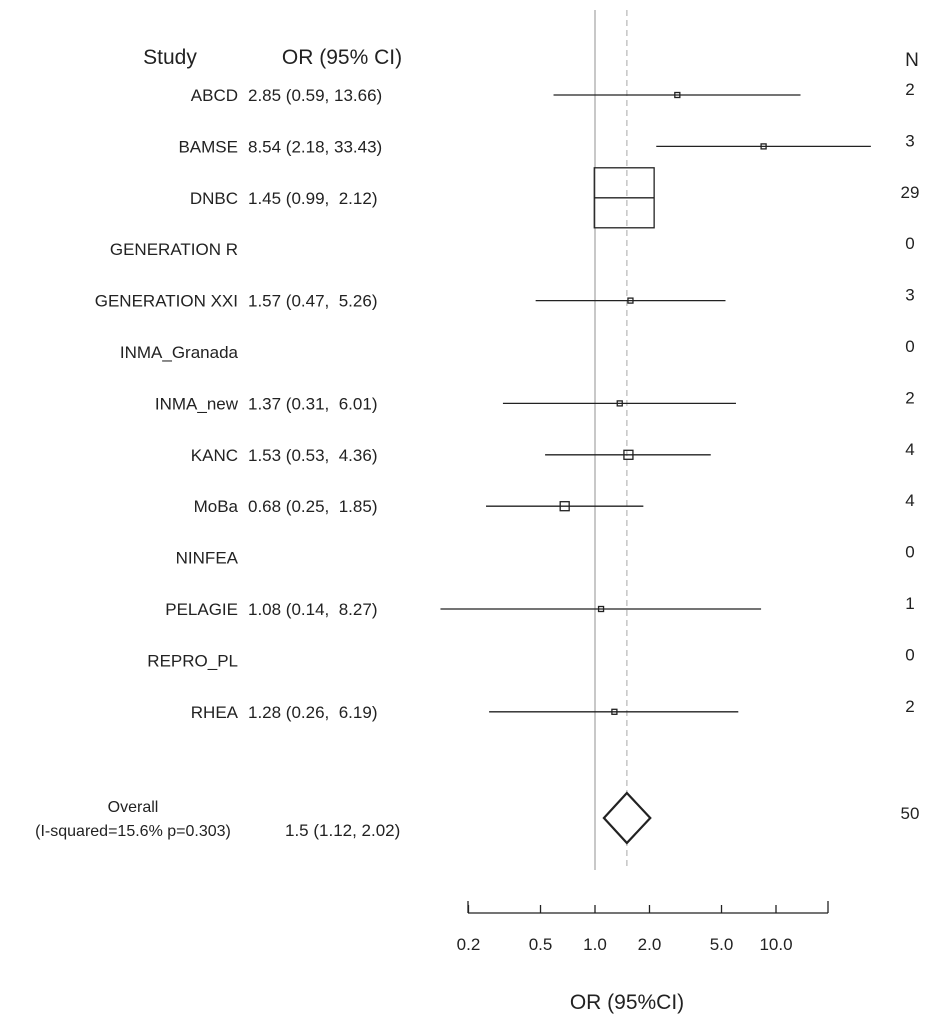 Image resolution: width=931 pixels, height=1026 pixels. Describe the element at coordinates (512, 246) in the screenshot. I see `study-row: GENERATION R 0` at that location.